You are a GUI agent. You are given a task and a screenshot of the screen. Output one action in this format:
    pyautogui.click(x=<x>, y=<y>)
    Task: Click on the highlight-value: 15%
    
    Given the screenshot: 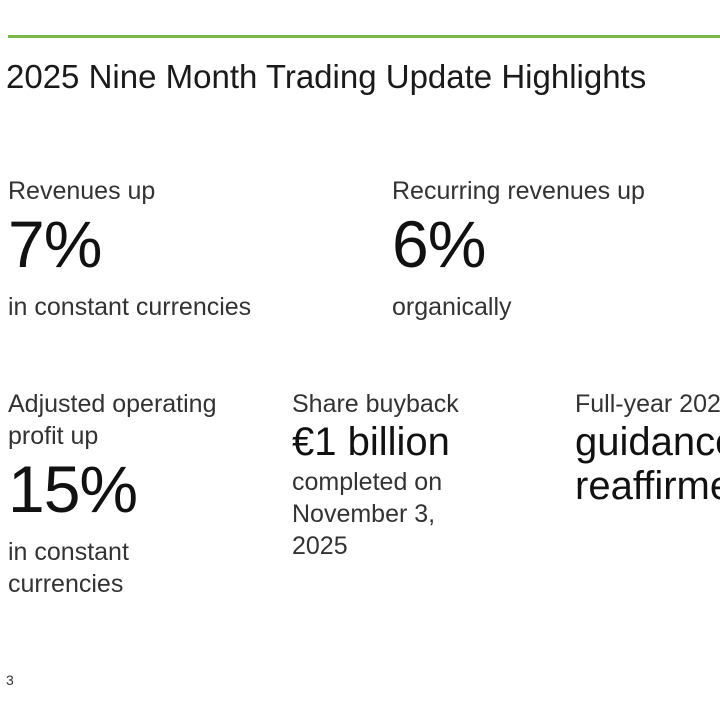 What is the action you would take?
    pyautogui.click(x=73, y=489)
    